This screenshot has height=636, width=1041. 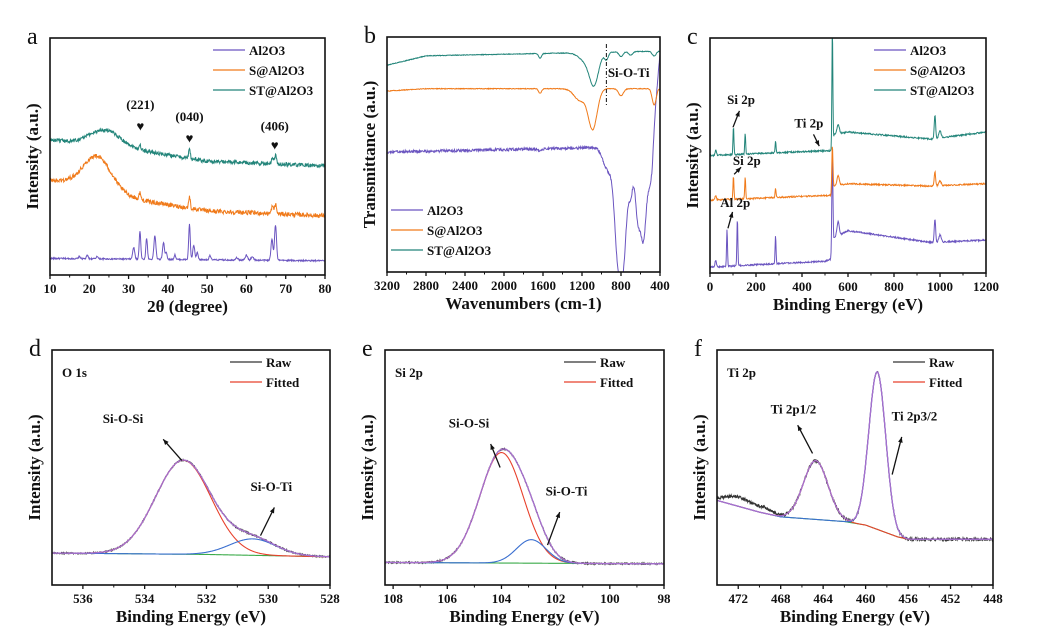 What do you see at coordinates (448, 598) in the screenshot?
I see `x-tick-label: 106` at bounding box center [448, 598].